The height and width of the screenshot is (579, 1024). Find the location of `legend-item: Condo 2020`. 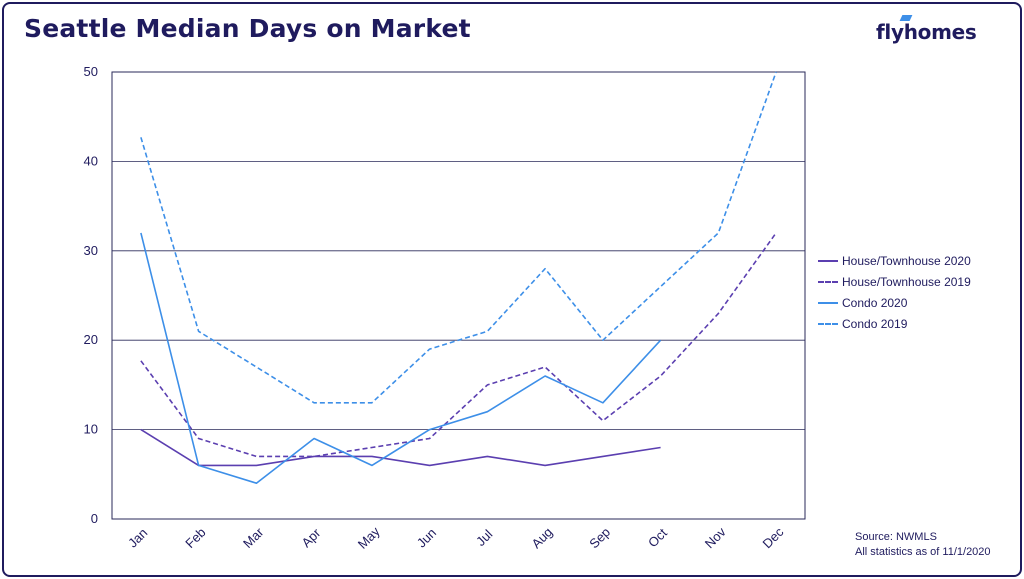

legend-item: Condo 2020 is located at coordinates (894, 302).